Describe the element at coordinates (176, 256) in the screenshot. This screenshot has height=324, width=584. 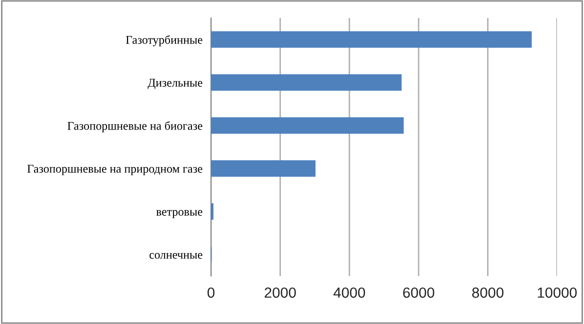
I see `y-tick-label: солнечные` at that location.